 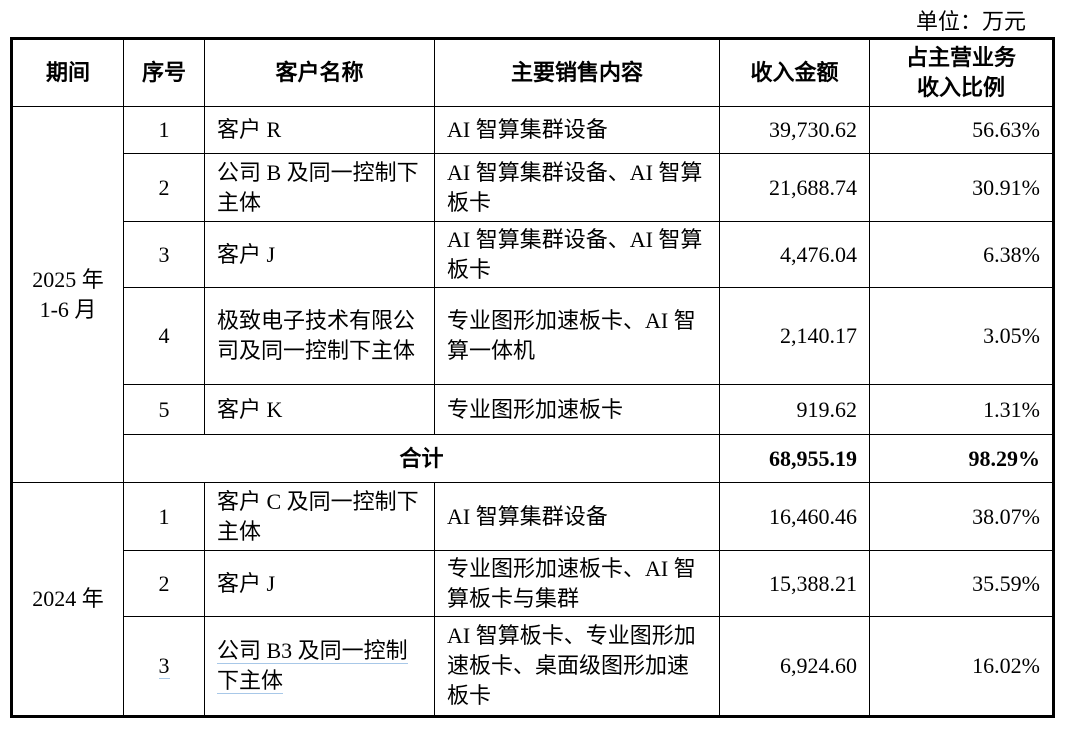 I want to click on row-ratio: 1.31%, so click(x=961, y=409).